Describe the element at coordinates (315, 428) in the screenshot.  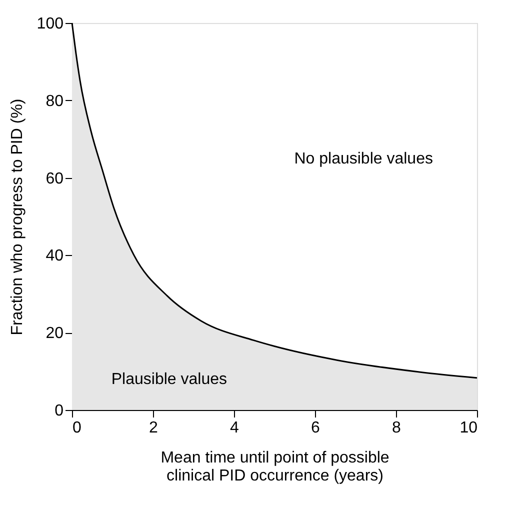
I see `x-tick-label: 6` at that location.